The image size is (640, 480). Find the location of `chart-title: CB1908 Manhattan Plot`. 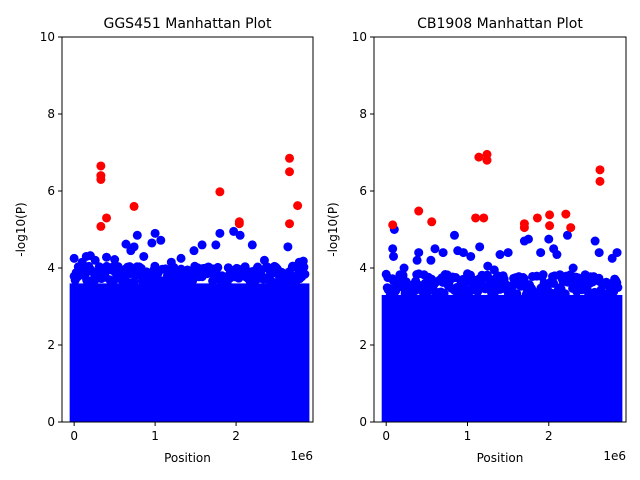

chart-title: CB1908 Manhattan Plot is located at coordinates (500, 24).